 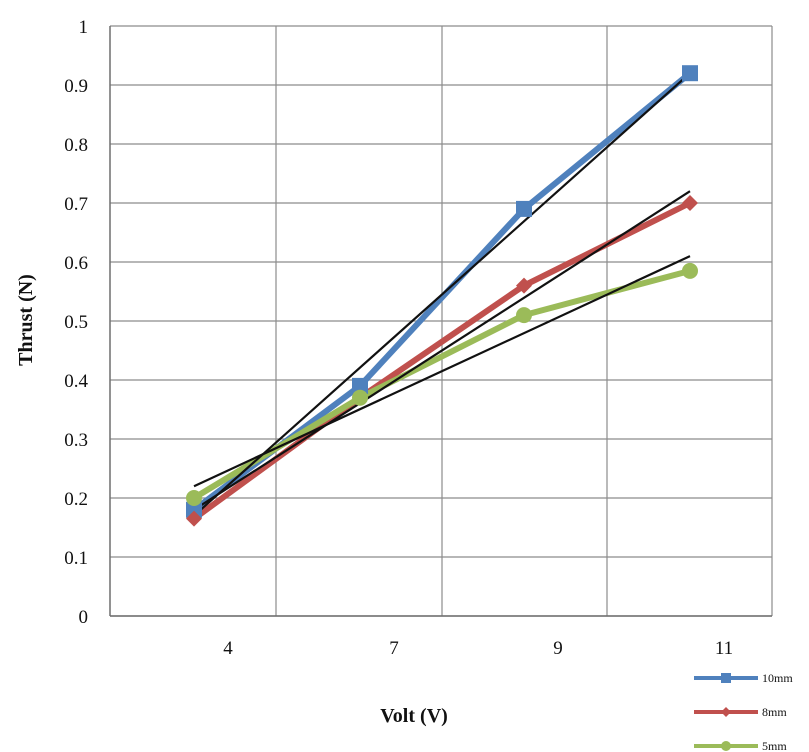 What do you see at coordinates (26, 320) in the screenshot?
I see `y-axis-title: Thrust (N)` at bounding box center [26, 320].